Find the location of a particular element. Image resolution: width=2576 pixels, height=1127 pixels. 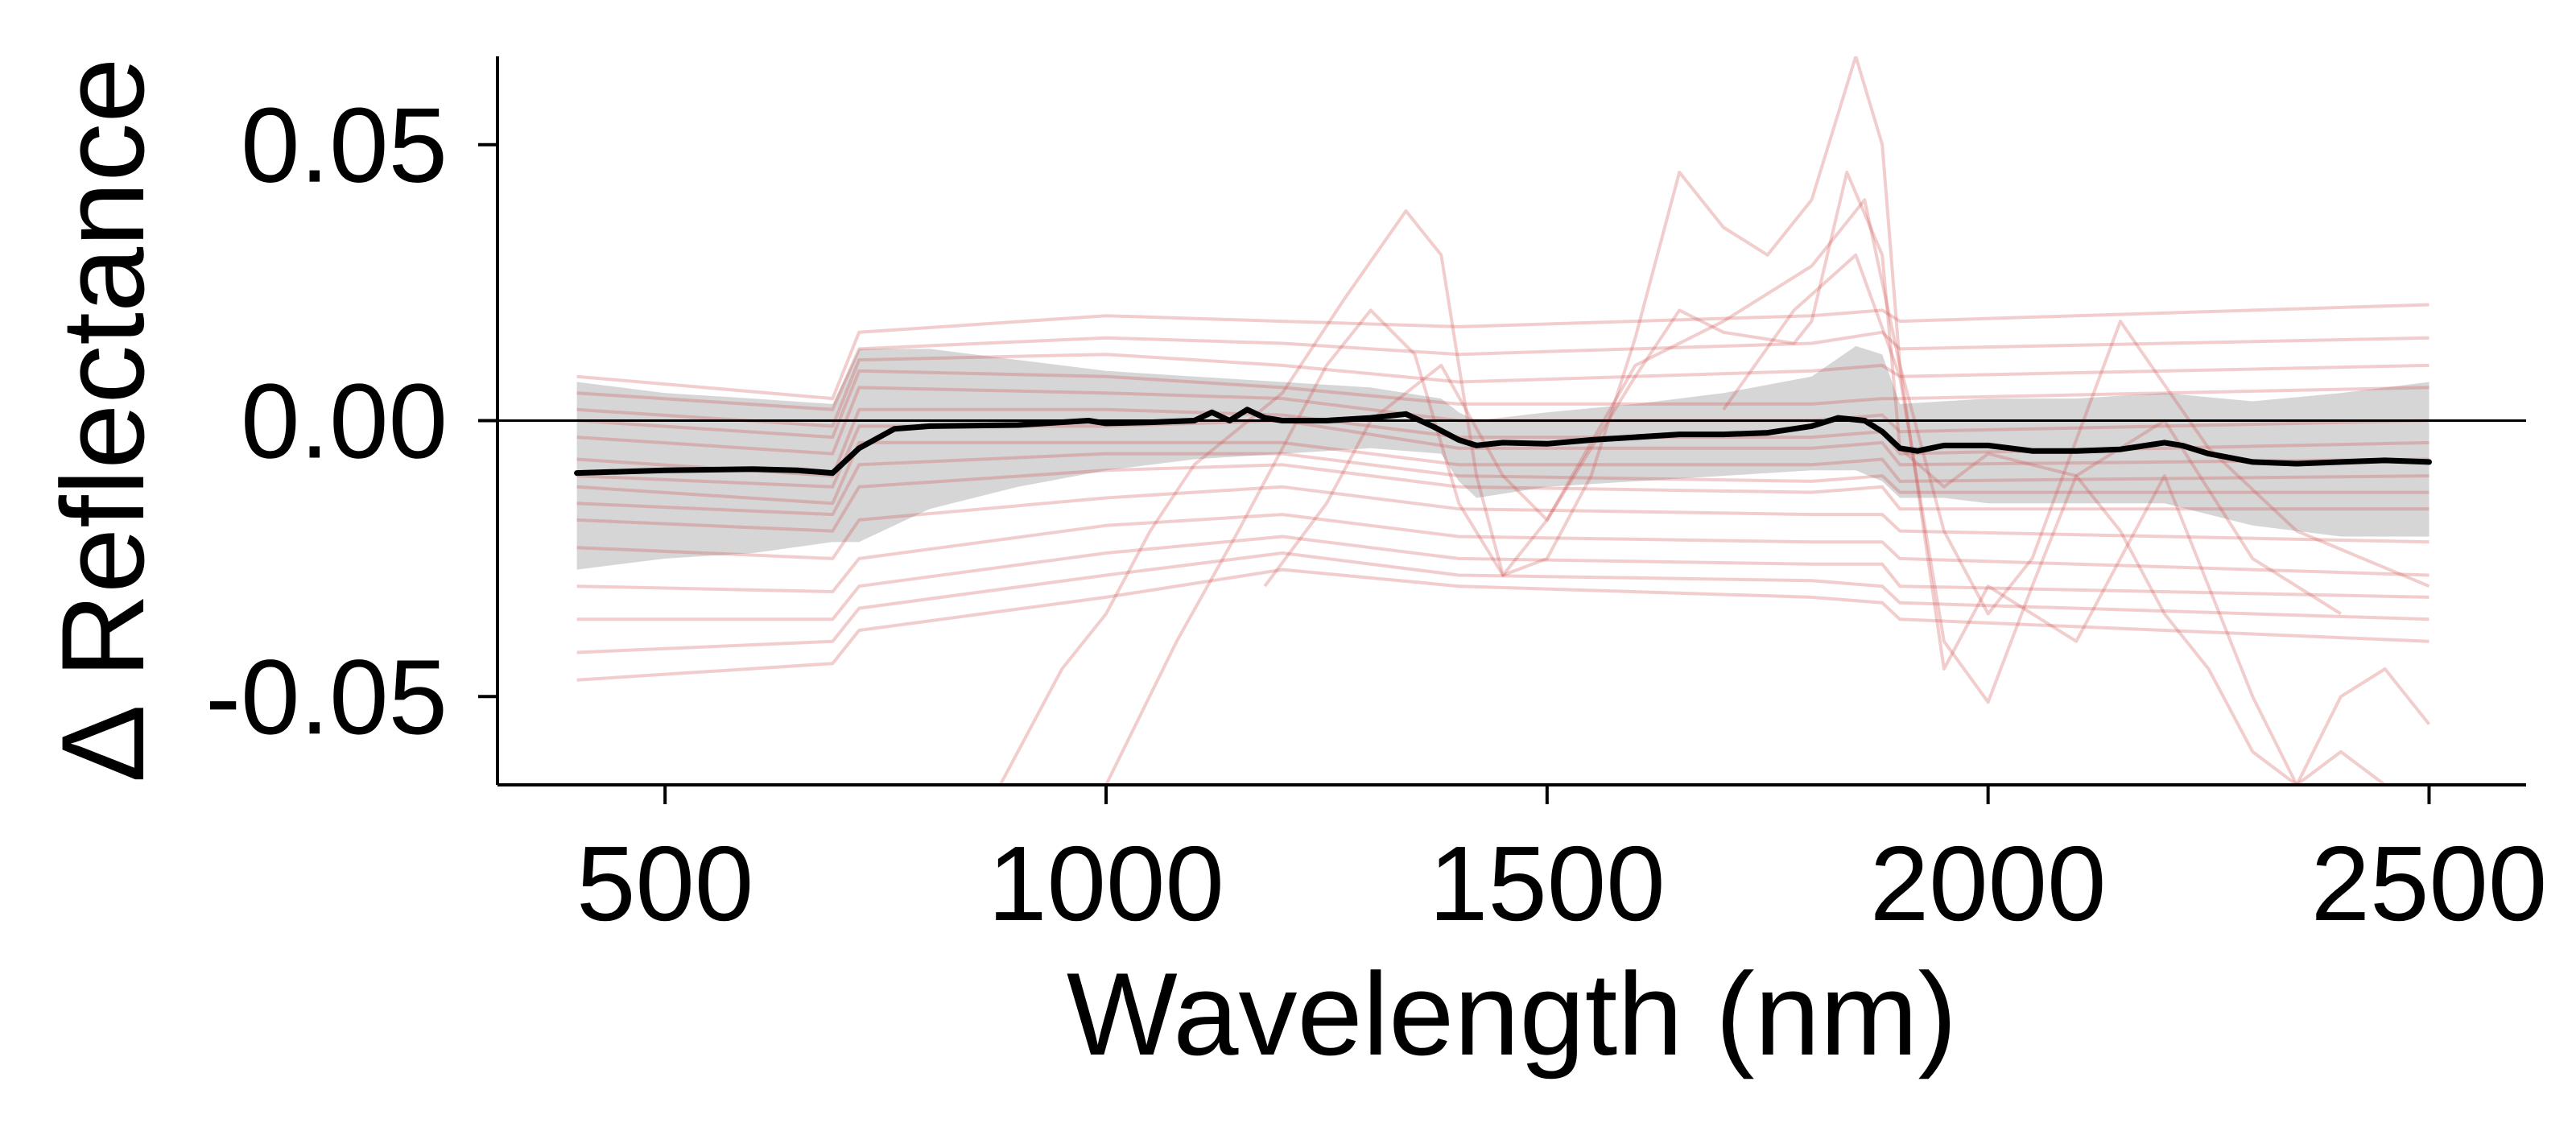

mean-line-layer is located at coordinates (1503, 442).